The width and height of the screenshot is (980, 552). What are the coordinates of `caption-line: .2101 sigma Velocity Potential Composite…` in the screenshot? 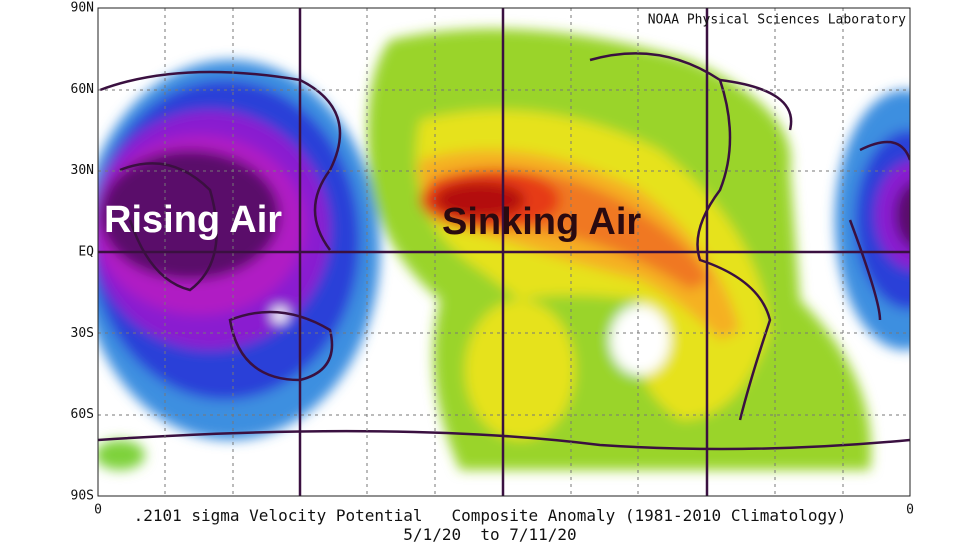 It's located at (490, 515).